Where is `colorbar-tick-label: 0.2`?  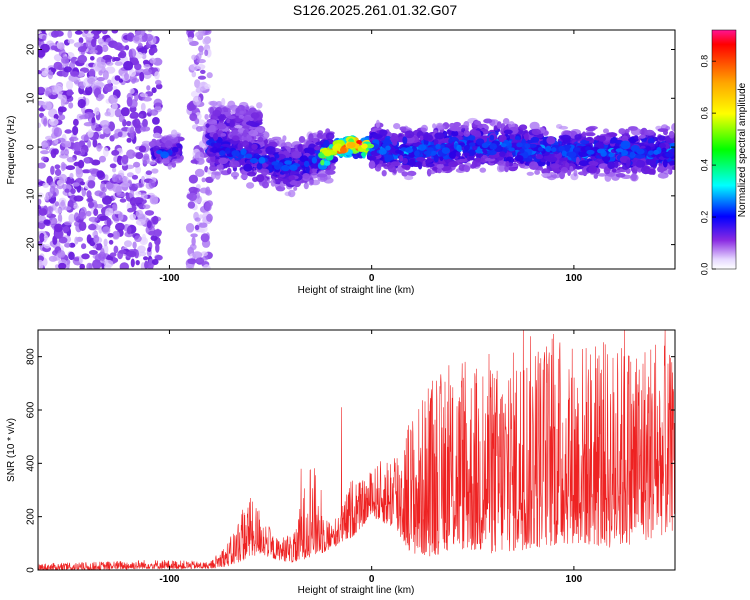 colorbar-tick-label: 0.2 is located at coordinates (704, 217).